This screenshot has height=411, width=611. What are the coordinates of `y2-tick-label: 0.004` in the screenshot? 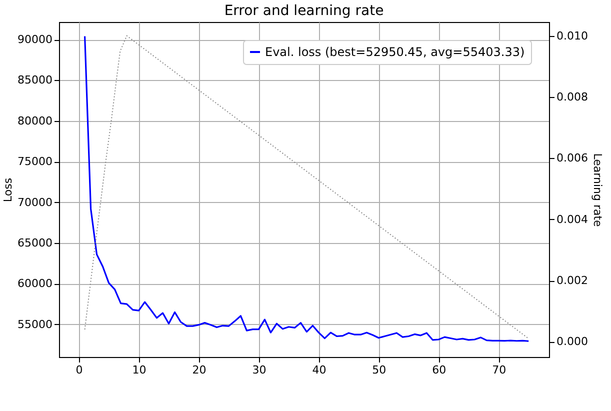 It's located at (572, 219).